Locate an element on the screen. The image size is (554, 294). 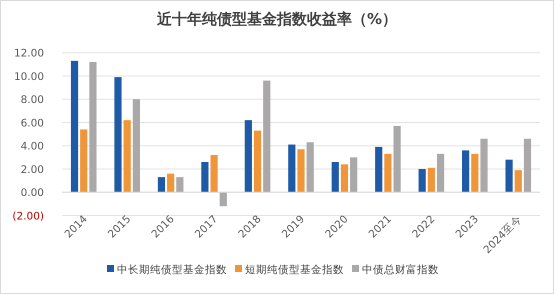
y-tick-label: 12.00 is located at coordinates (29, 54).